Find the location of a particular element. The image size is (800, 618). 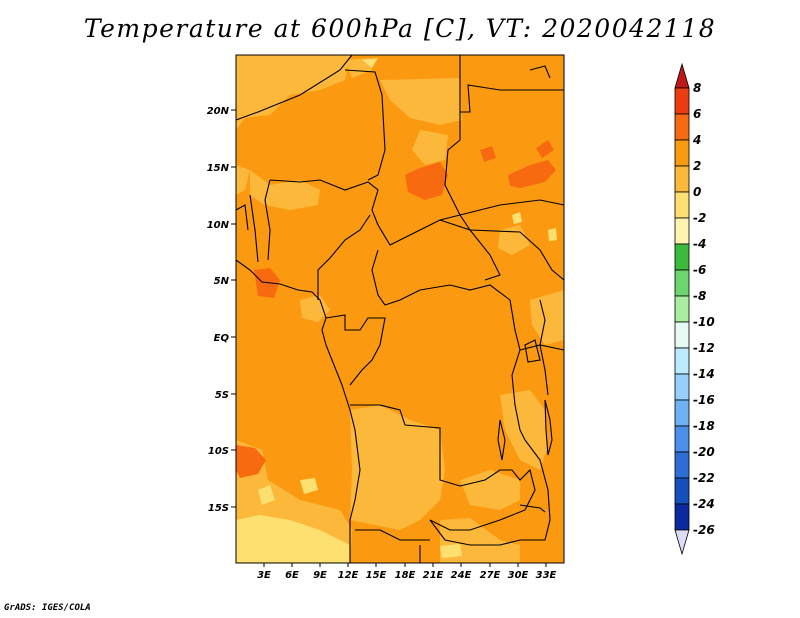

colorbar-label: 6 is located at coordinates (697, 114).